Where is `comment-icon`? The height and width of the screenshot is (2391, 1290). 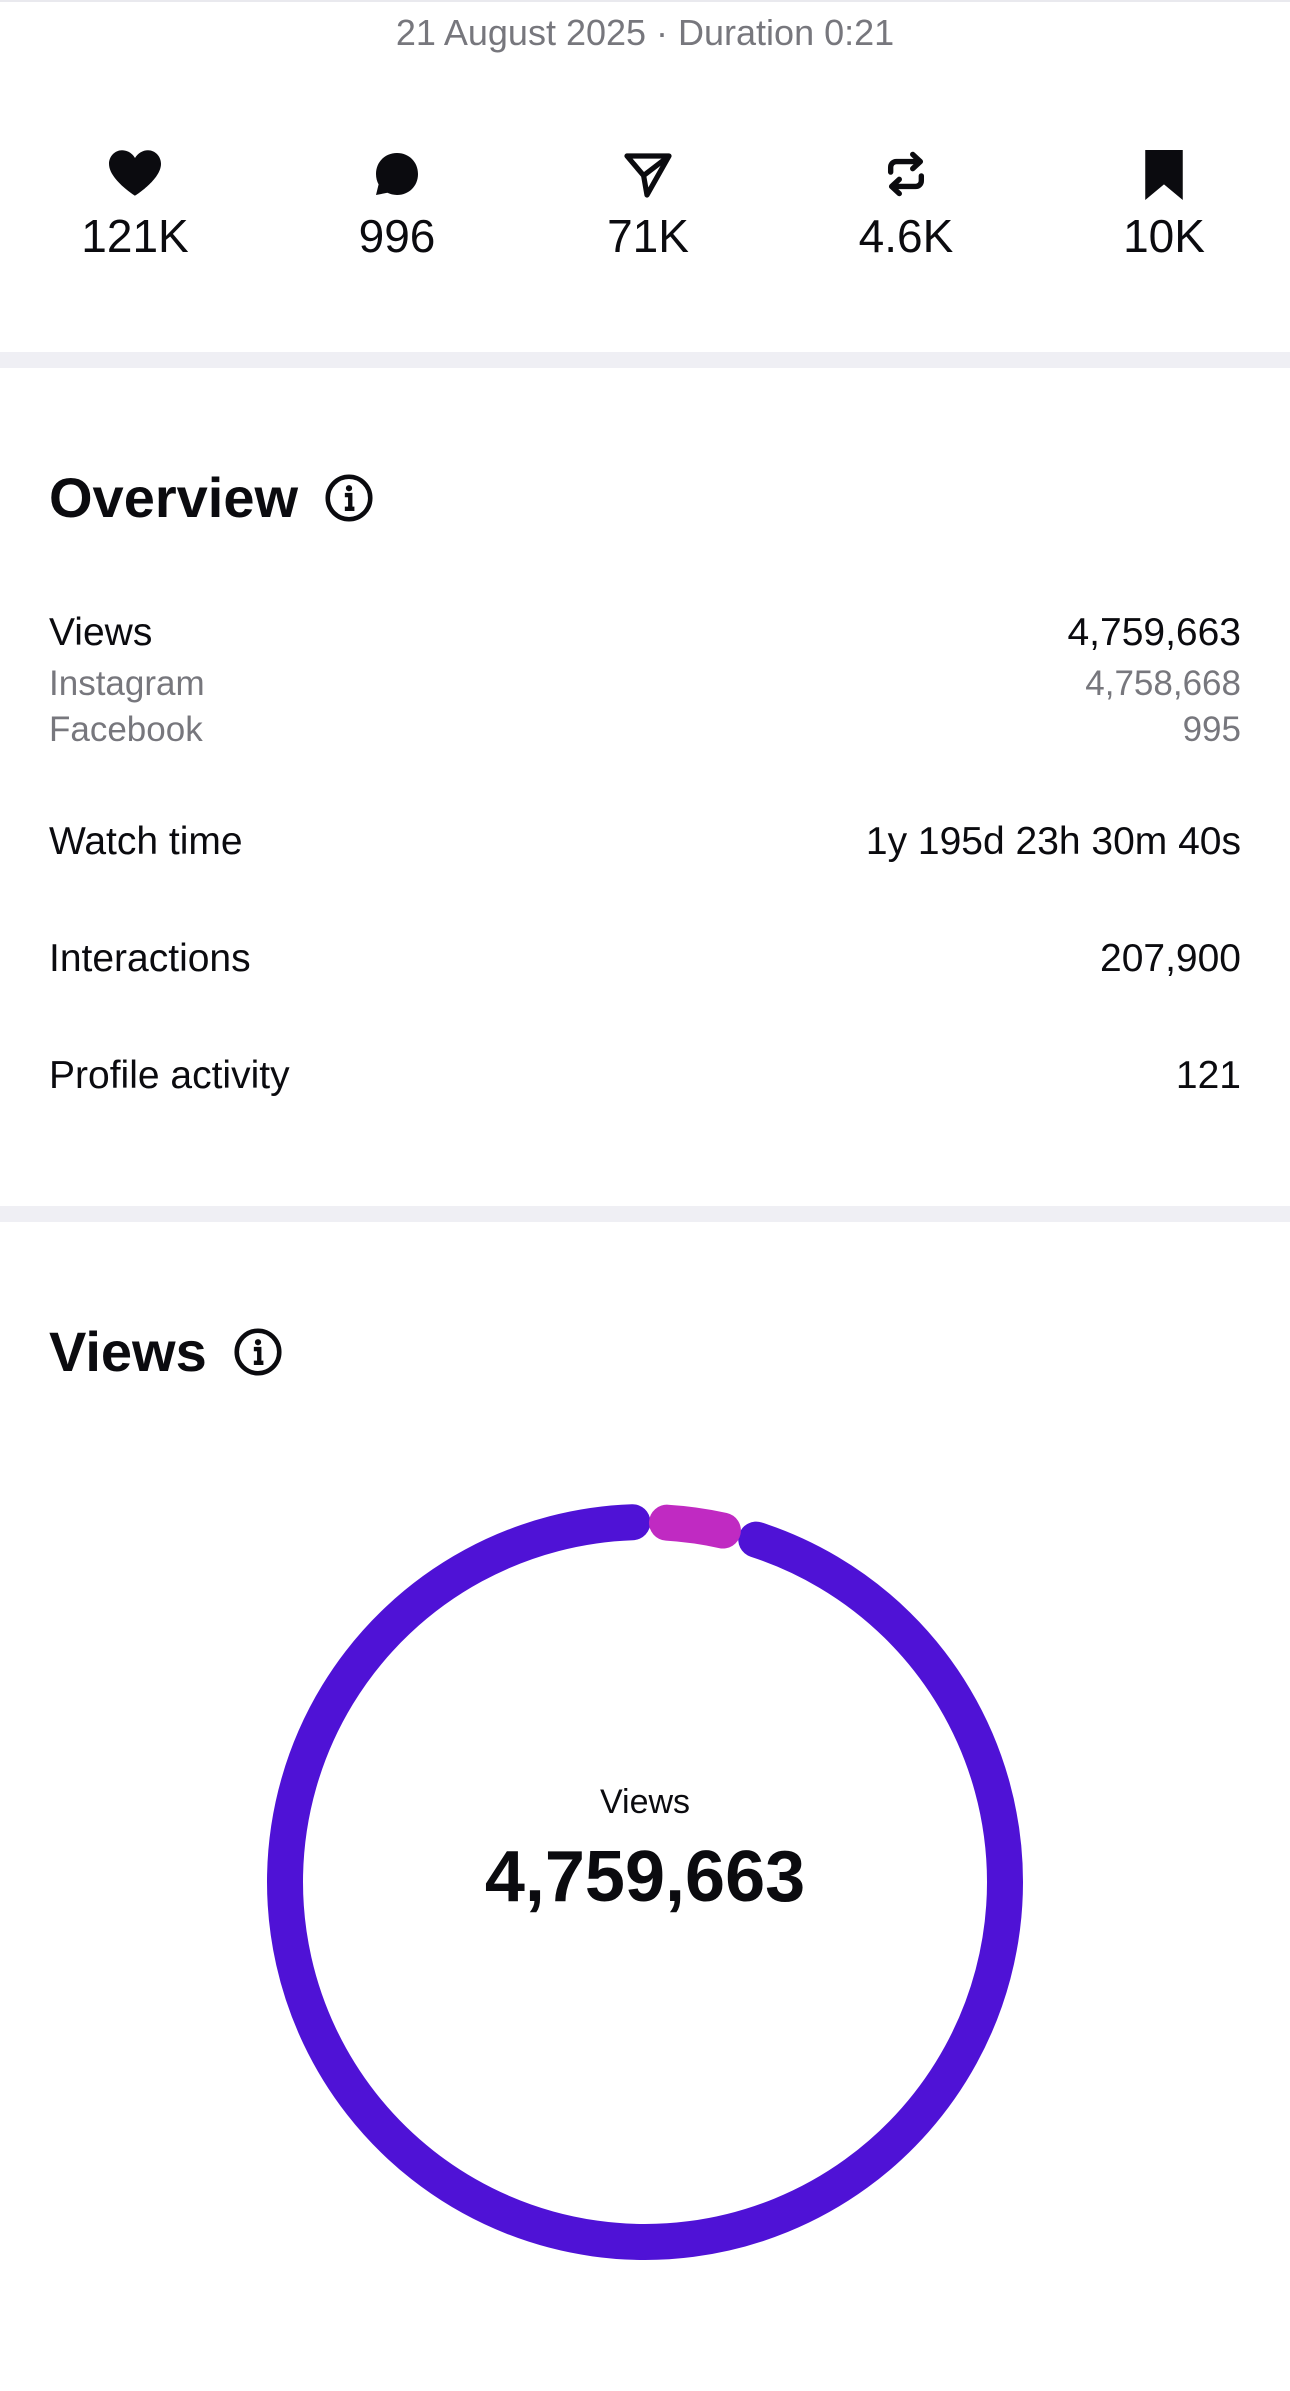 comment-icon is located at coordinates (397, 176).